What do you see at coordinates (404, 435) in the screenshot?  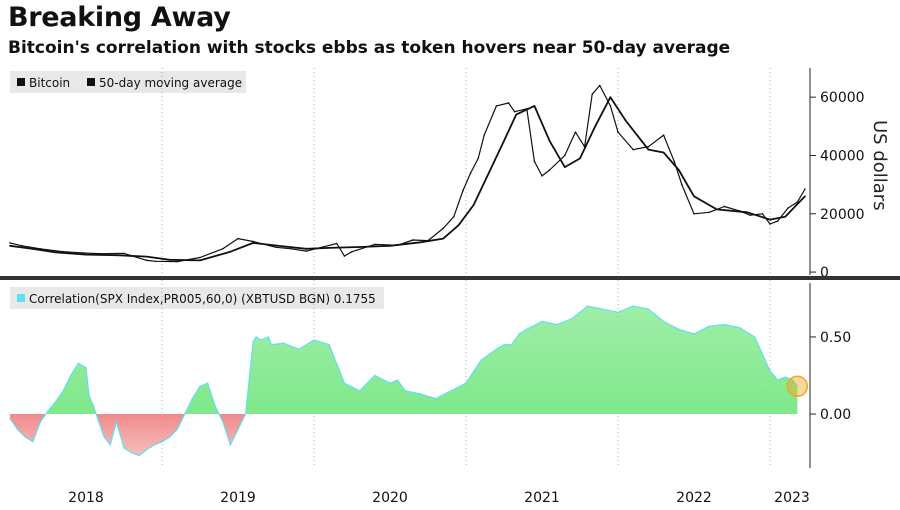 I see `correlation-negative-area` at bounding box center [404, 435].